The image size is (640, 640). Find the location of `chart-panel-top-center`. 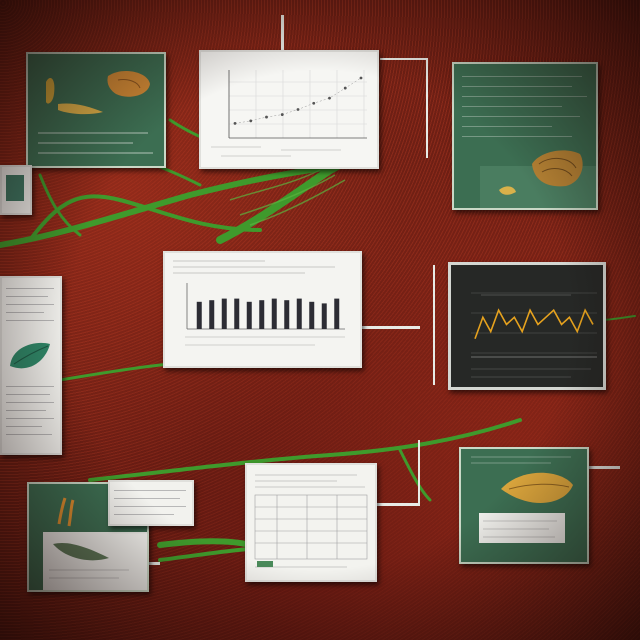

chart-panel-top-center is located at coordinates (289, 109).